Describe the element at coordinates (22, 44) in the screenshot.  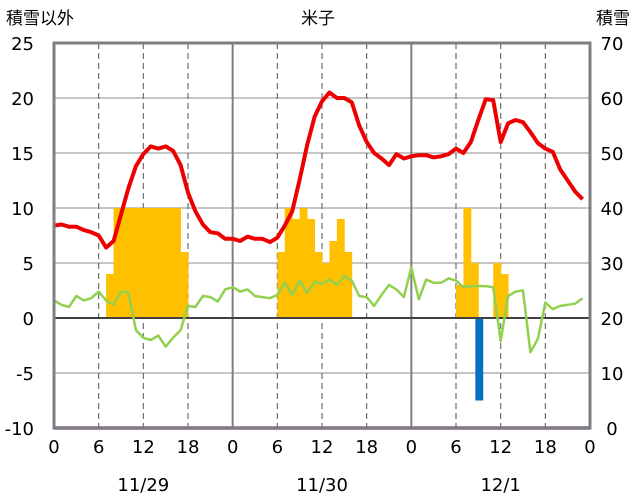
I see `y-tick-left: 25` at that location.